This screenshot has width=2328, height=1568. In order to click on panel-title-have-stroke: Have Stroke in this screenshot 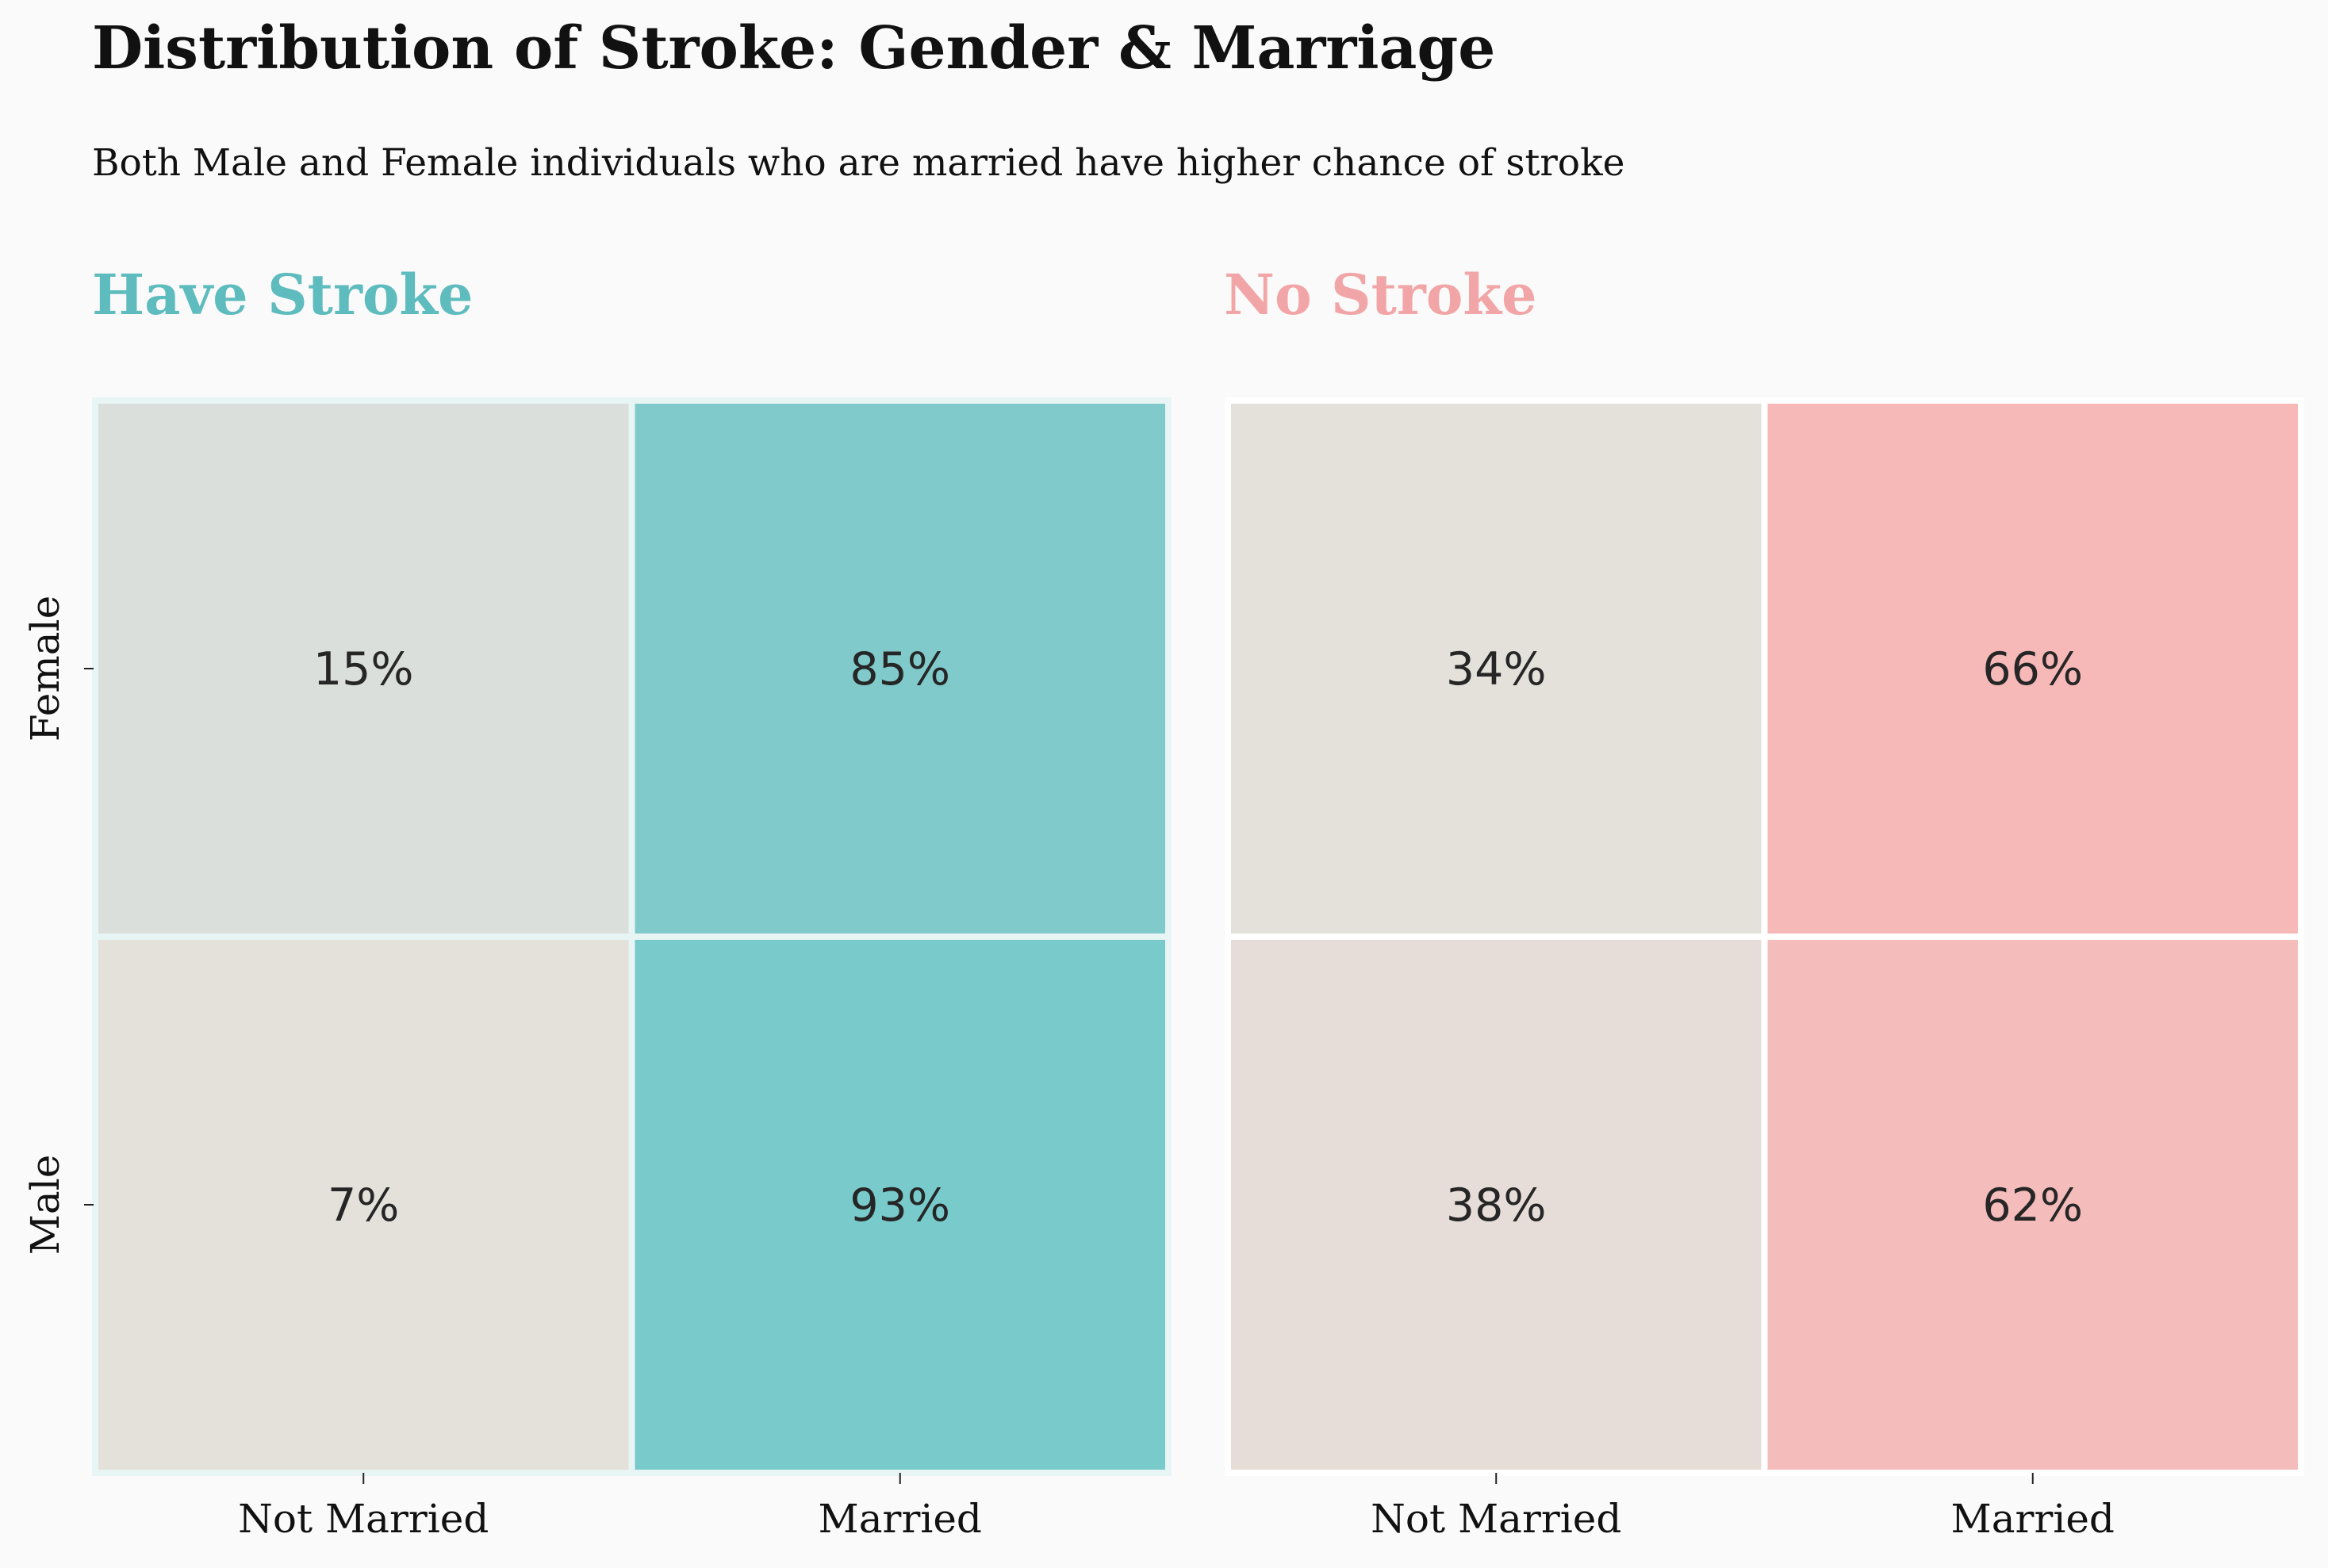, I will do `click(283, 295)`.